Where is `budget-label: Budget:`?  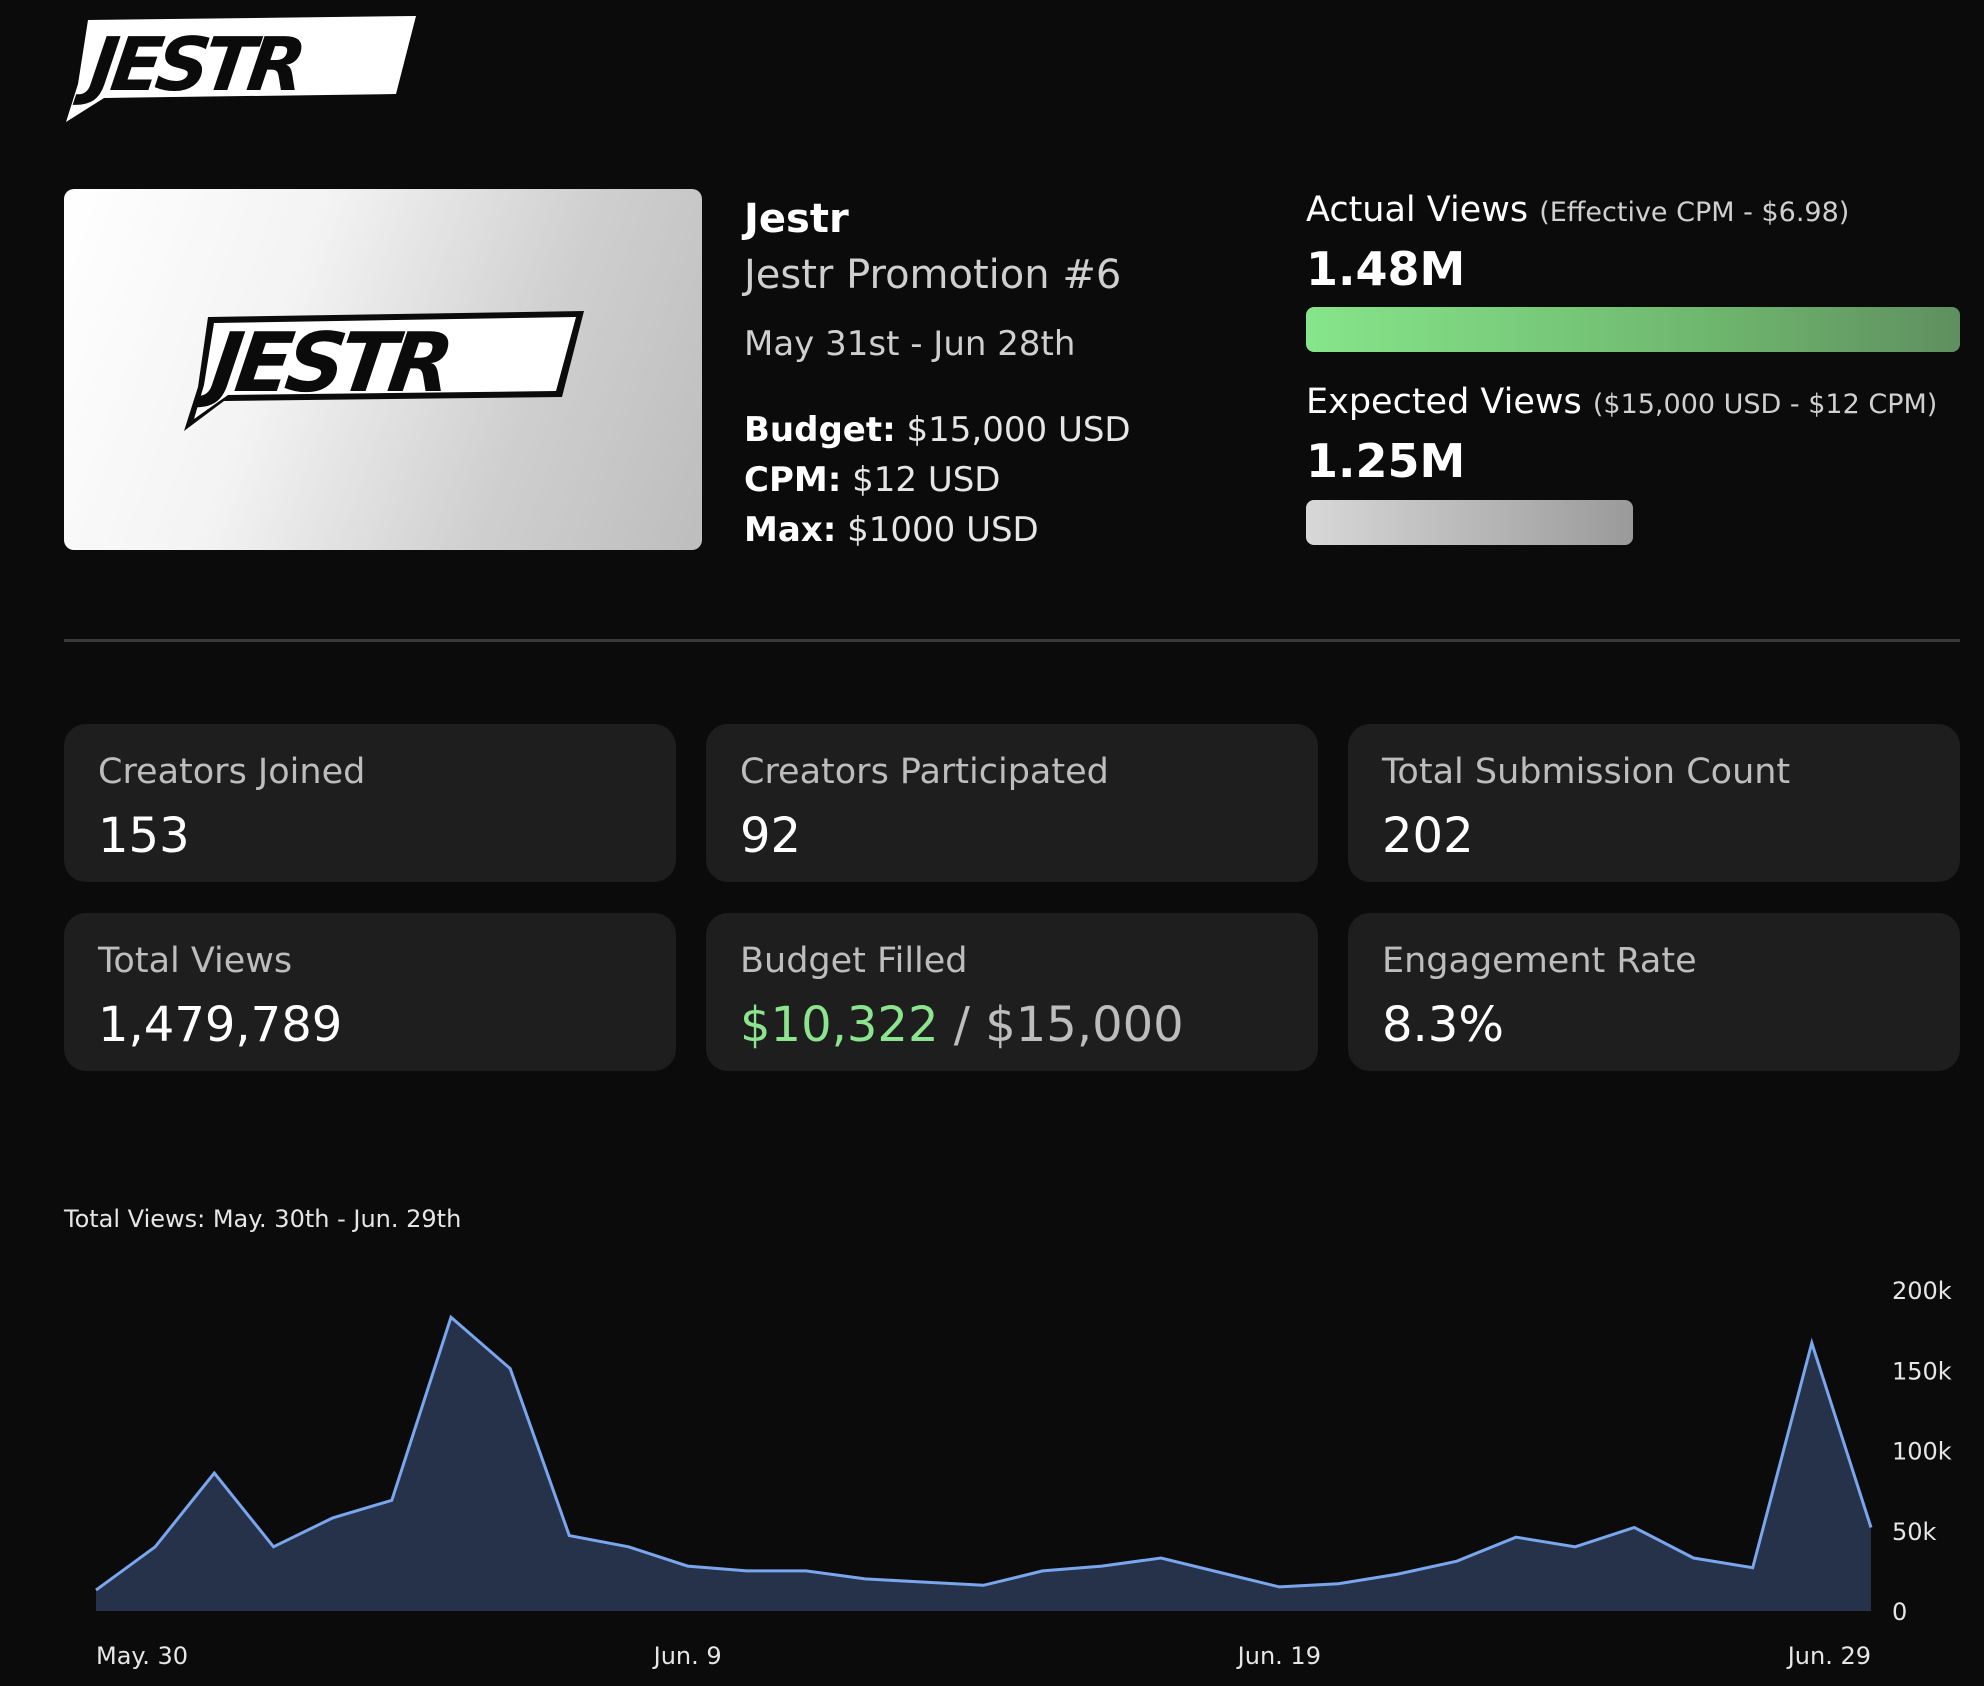 budget-label: Budget: is located at coordinates (820, 430).